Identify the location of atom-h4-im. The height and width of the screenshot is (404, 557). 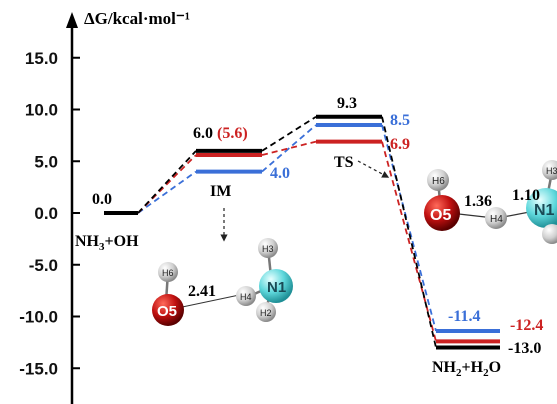
(246, 296).